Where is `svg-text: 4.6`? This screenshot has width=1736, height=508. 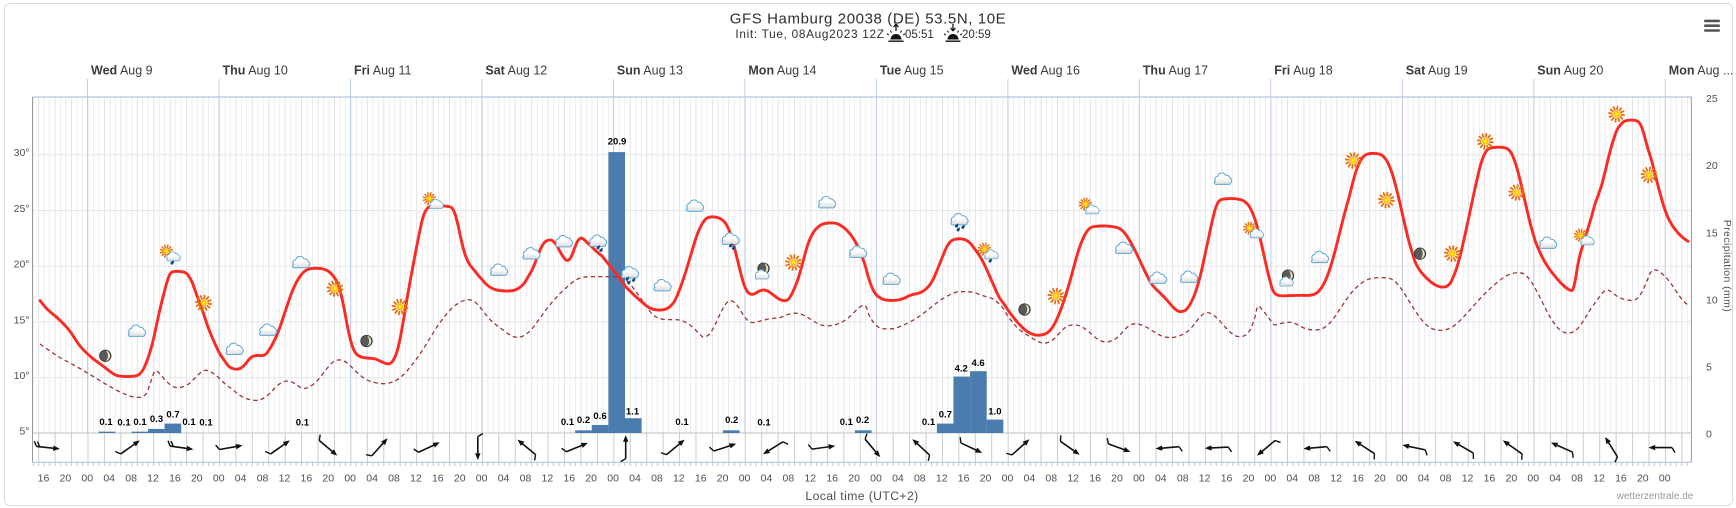 svg-text: 4.6 is located at coordinates (977, 363).